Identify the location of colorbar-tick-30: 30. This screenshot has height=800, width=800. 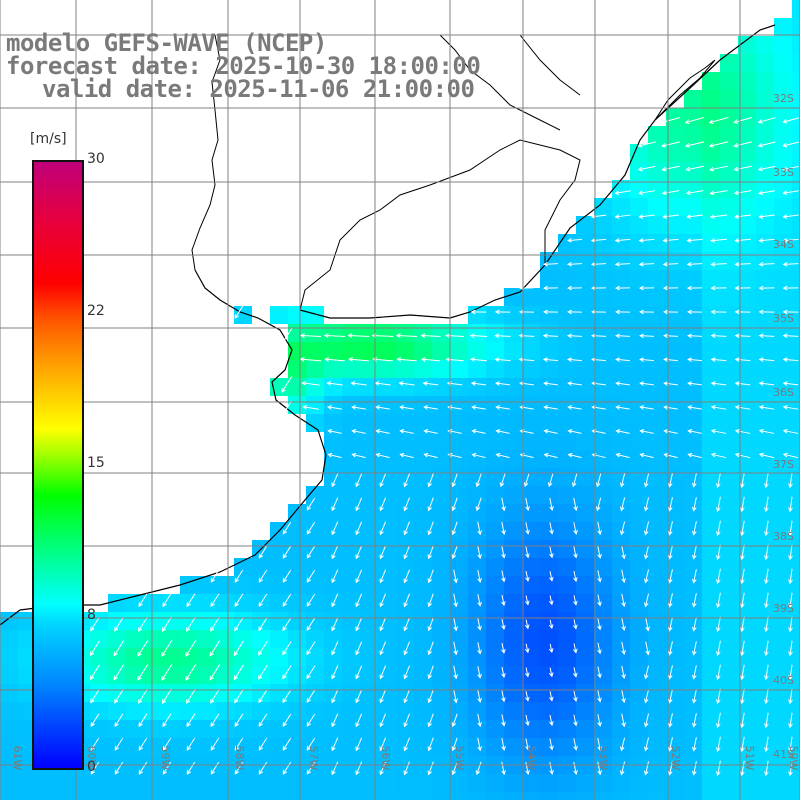
(96, 159).